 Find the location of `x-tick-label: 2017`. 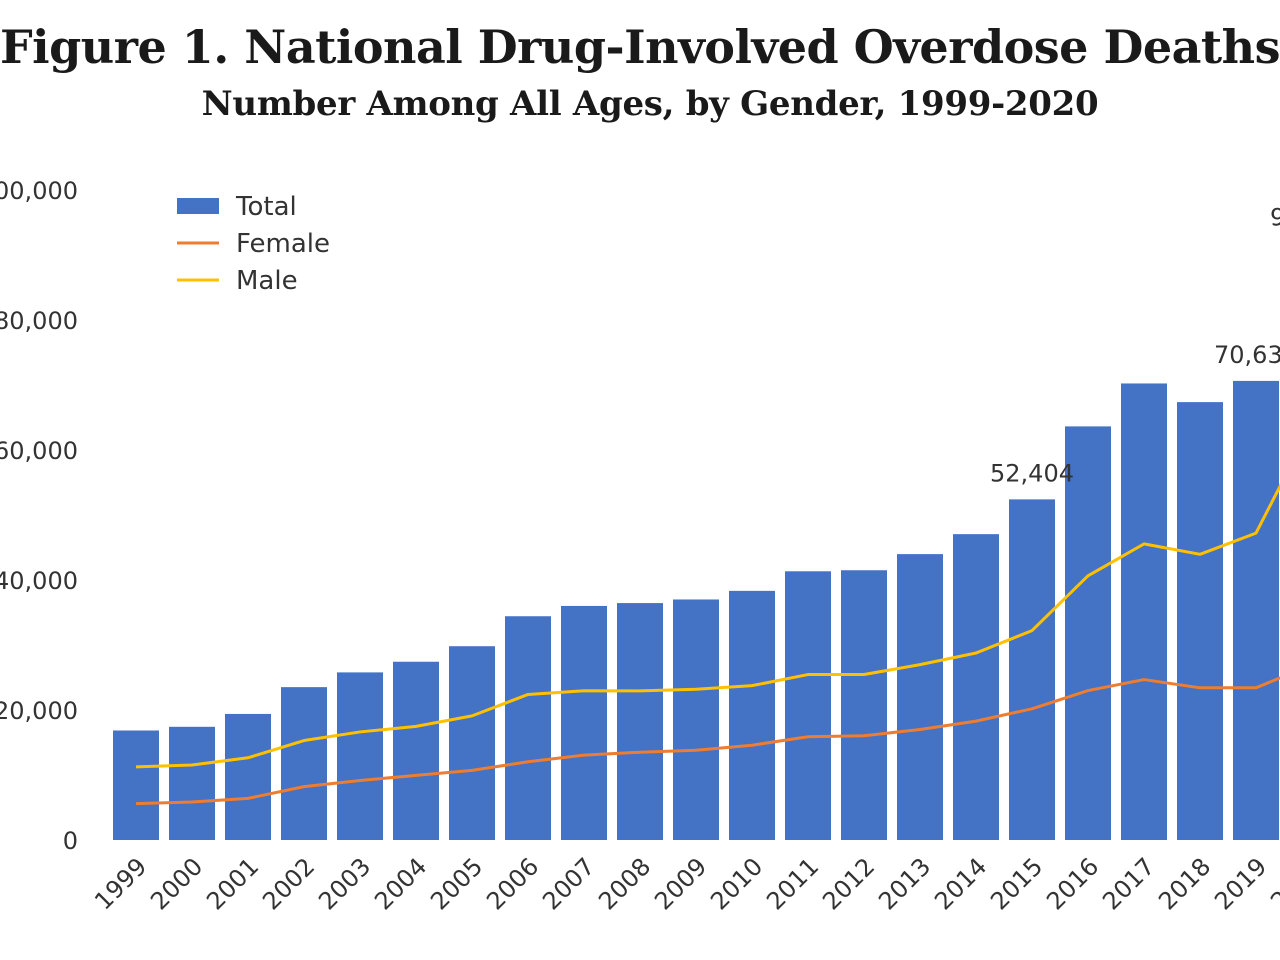

x-tick-label: 2017 is located at coordinates (1128, 883).